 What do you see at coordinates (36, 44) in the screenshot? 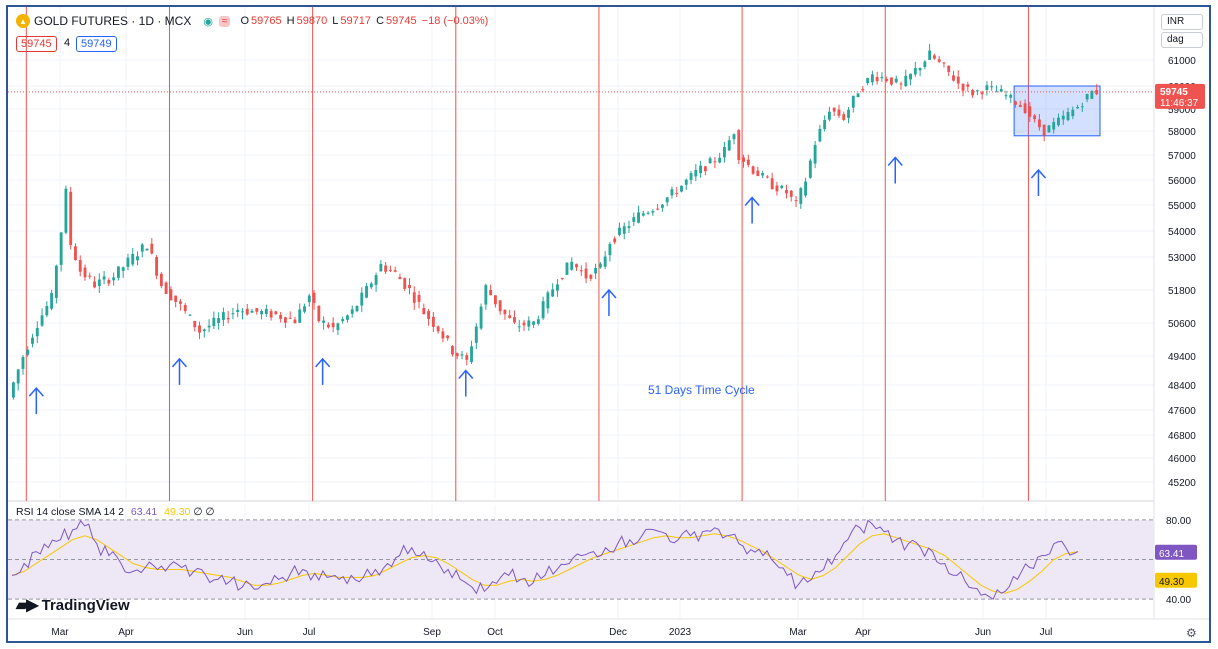
I see `sell-price-button: 59745` at bounding box center [36, 44].